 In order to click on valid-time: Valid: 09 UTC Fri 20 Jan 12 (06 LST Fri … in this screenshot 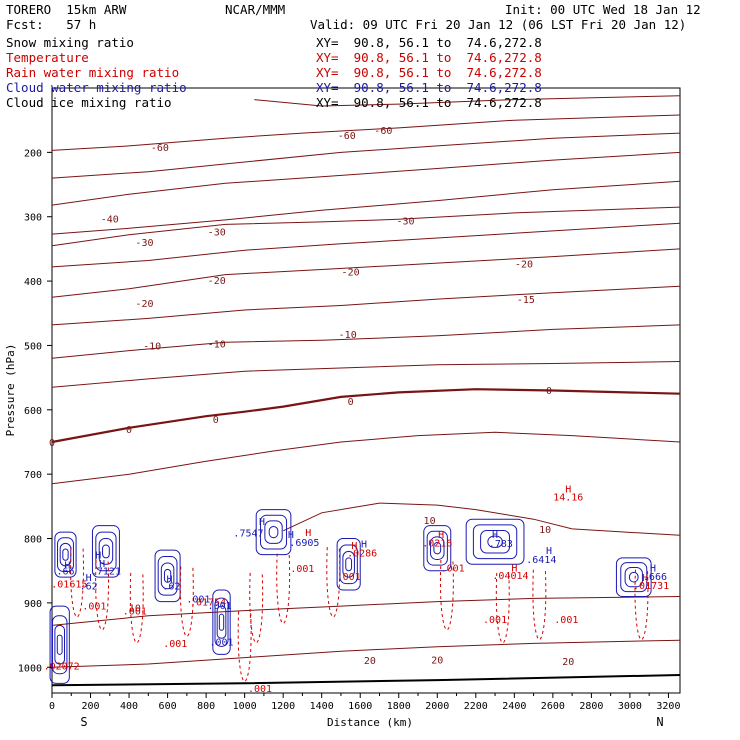, I will do `click(498, 24)`.